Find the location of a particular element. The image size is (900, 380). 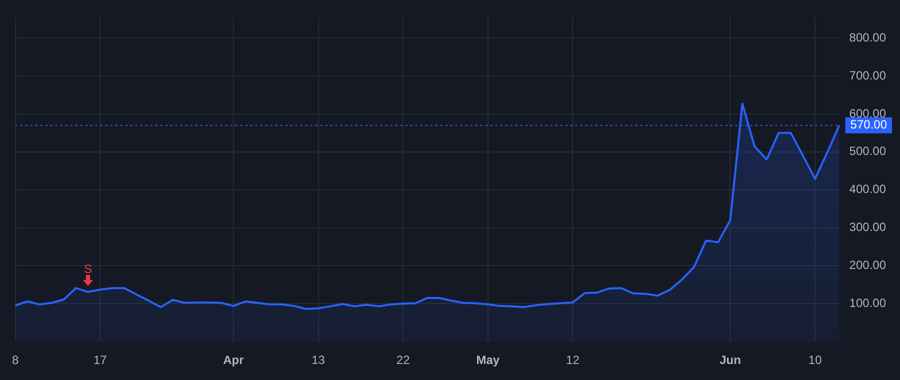

x-tick-label: 22 is located at coordinates (403, 360).